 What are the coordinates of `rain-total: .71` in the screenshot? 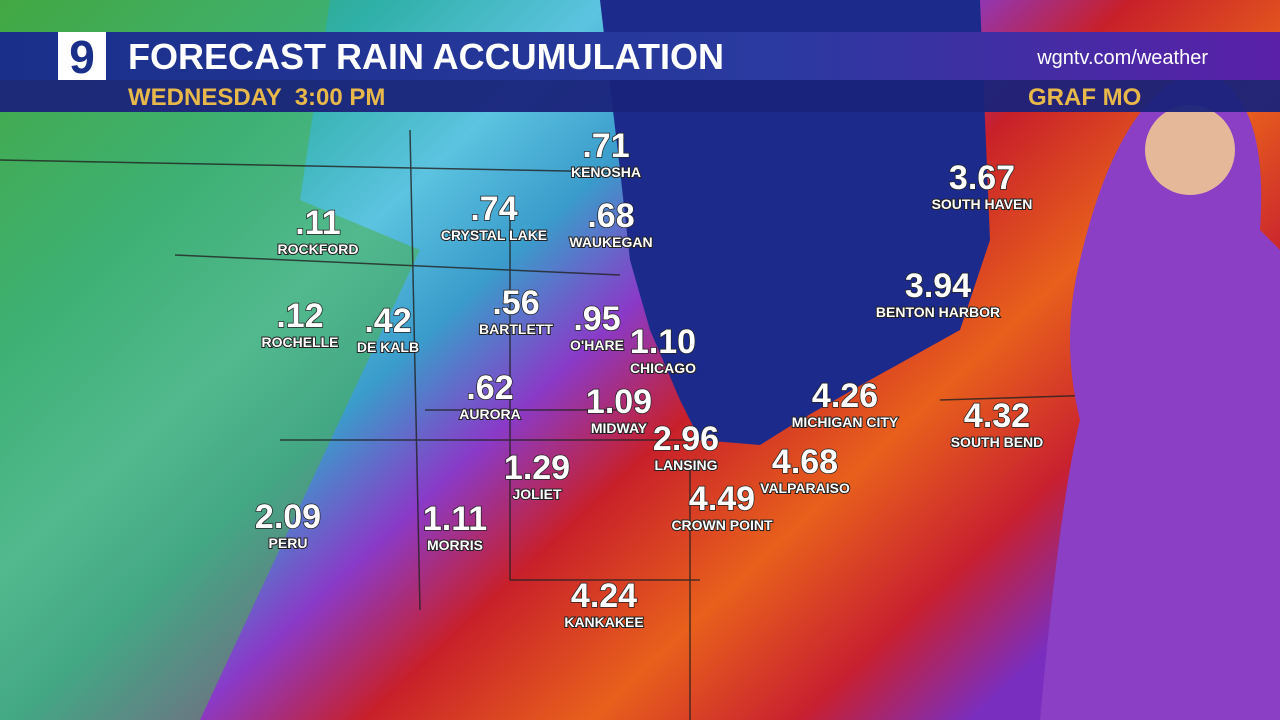 It's located at (605, 146).